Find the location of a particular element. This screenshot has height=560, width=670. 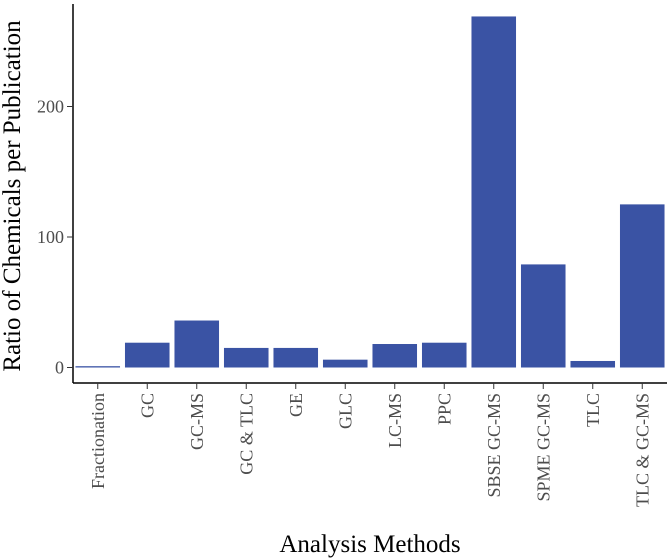

y-tick-label: 0 is located at coordinates (59, 368).